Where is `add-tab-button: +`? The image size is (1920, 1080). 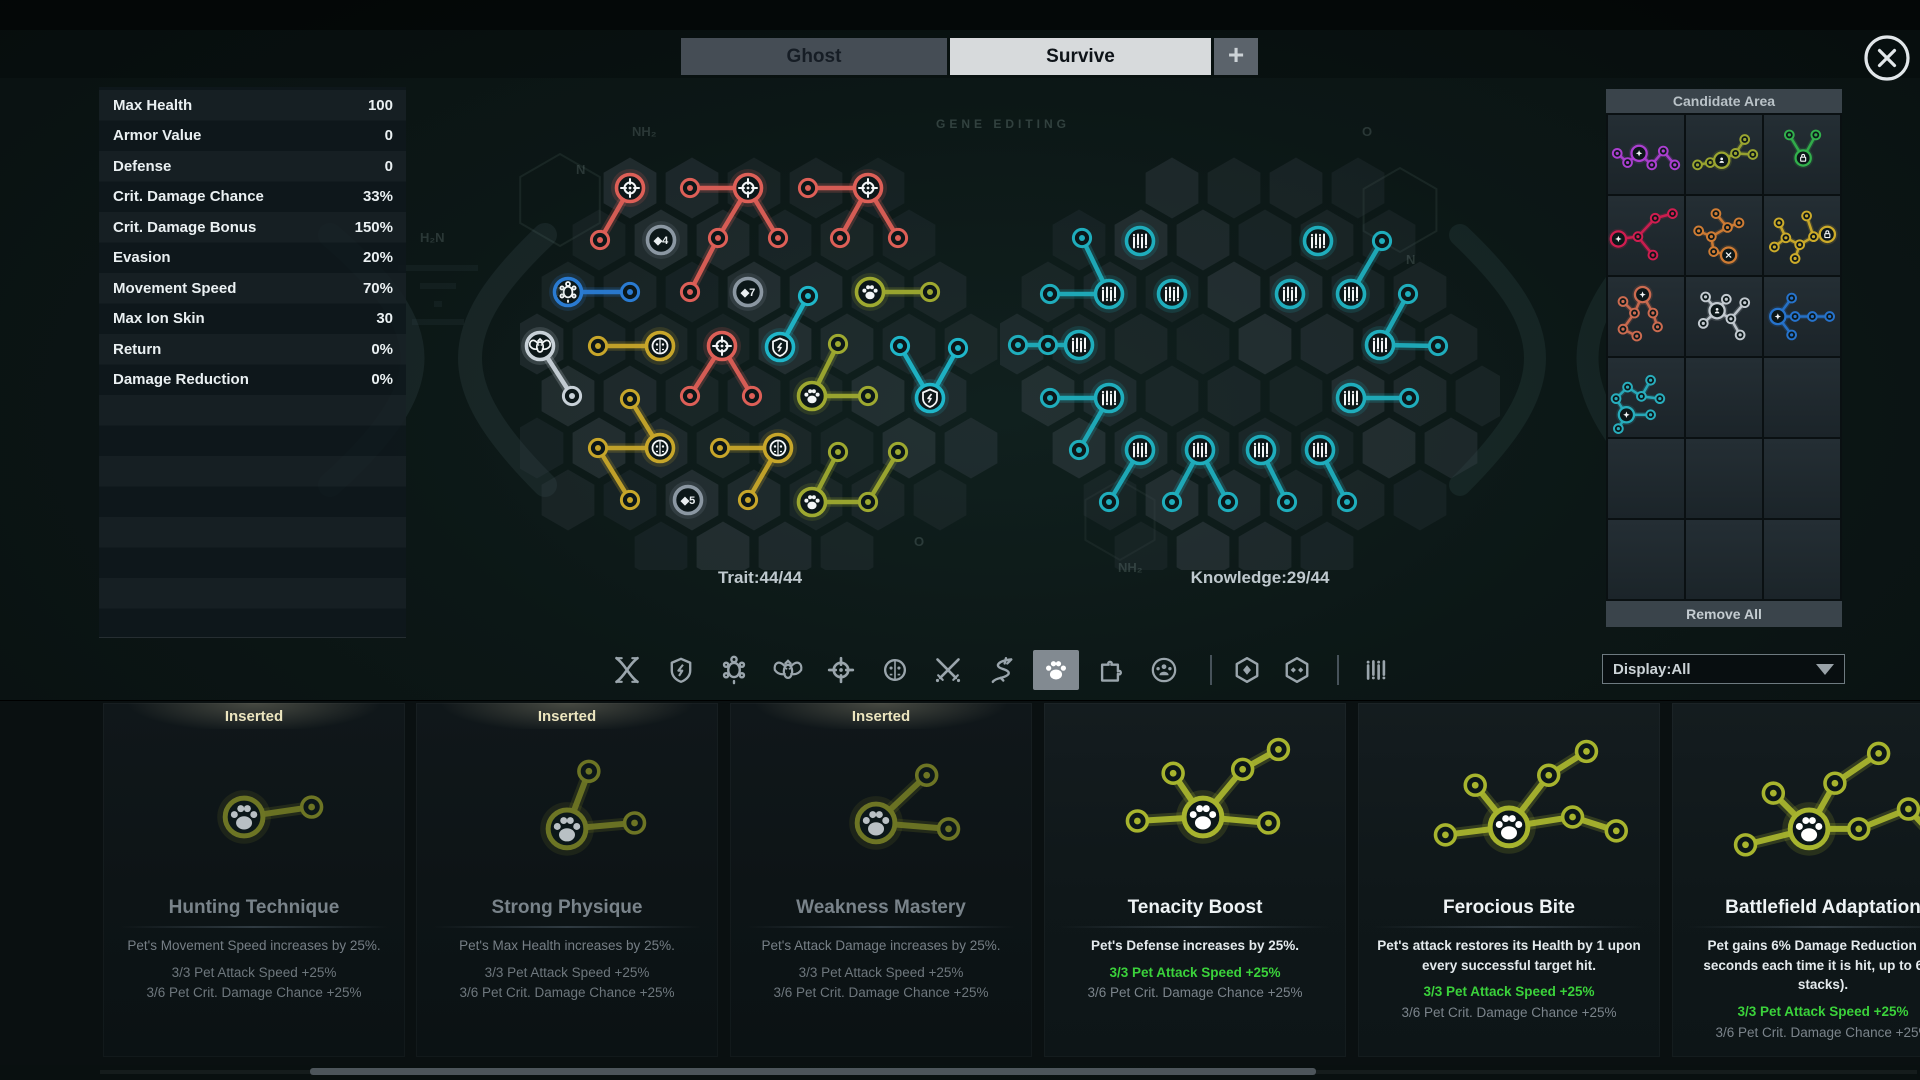 add-tab-button: + is located at coordinates (1236, 56).